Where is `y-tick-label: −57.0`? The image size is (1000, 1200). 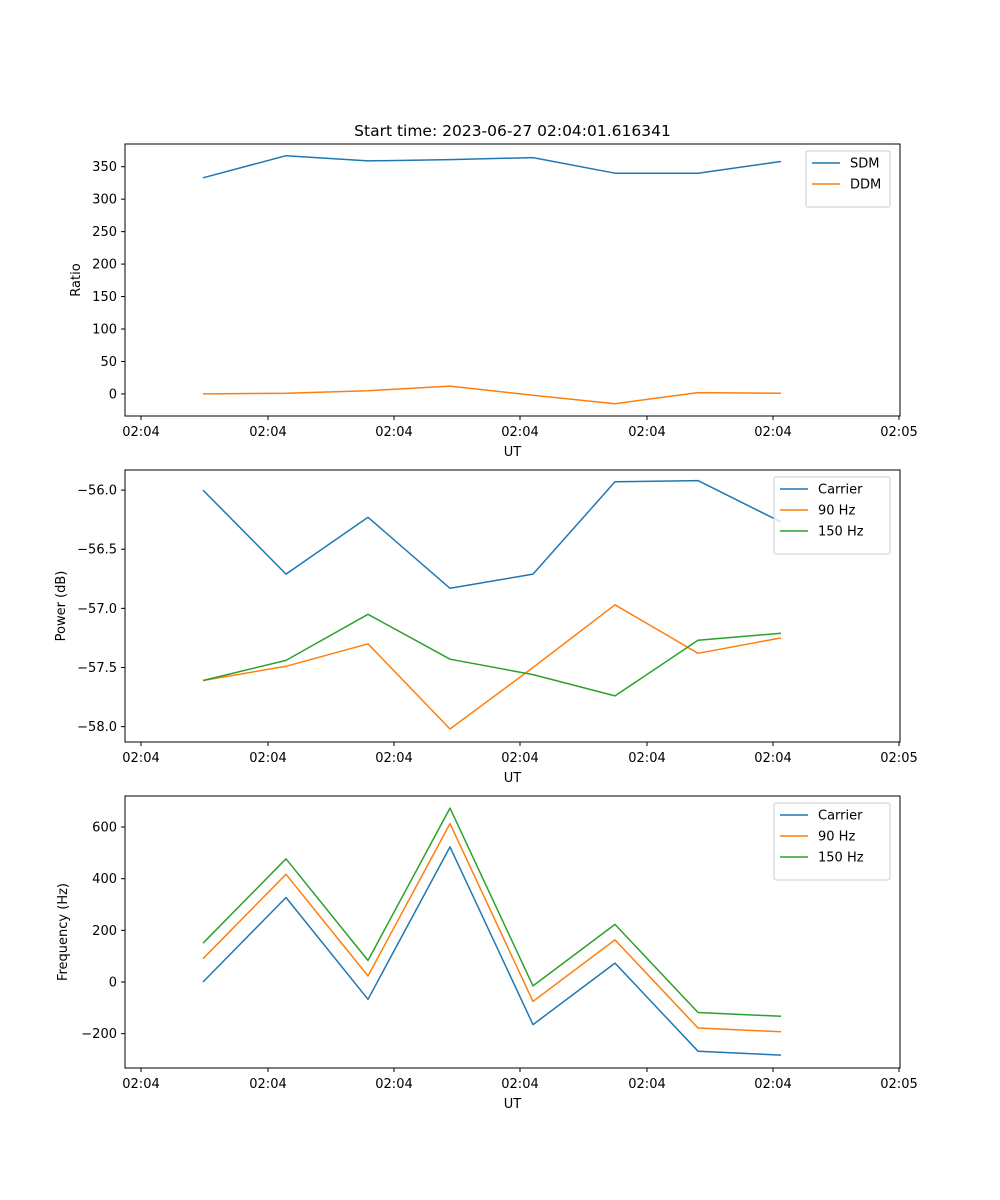 y-tick-label: −57.0 is located at coordinates (97, 609).